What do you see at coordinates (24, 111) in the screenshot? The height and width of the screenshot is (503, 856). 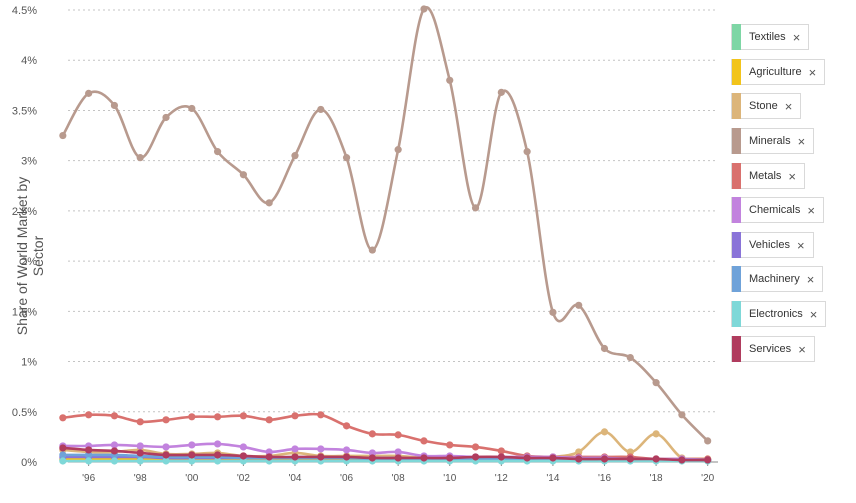 I see `y-tick-label: 3.5%` at bounding box center [24, 111].